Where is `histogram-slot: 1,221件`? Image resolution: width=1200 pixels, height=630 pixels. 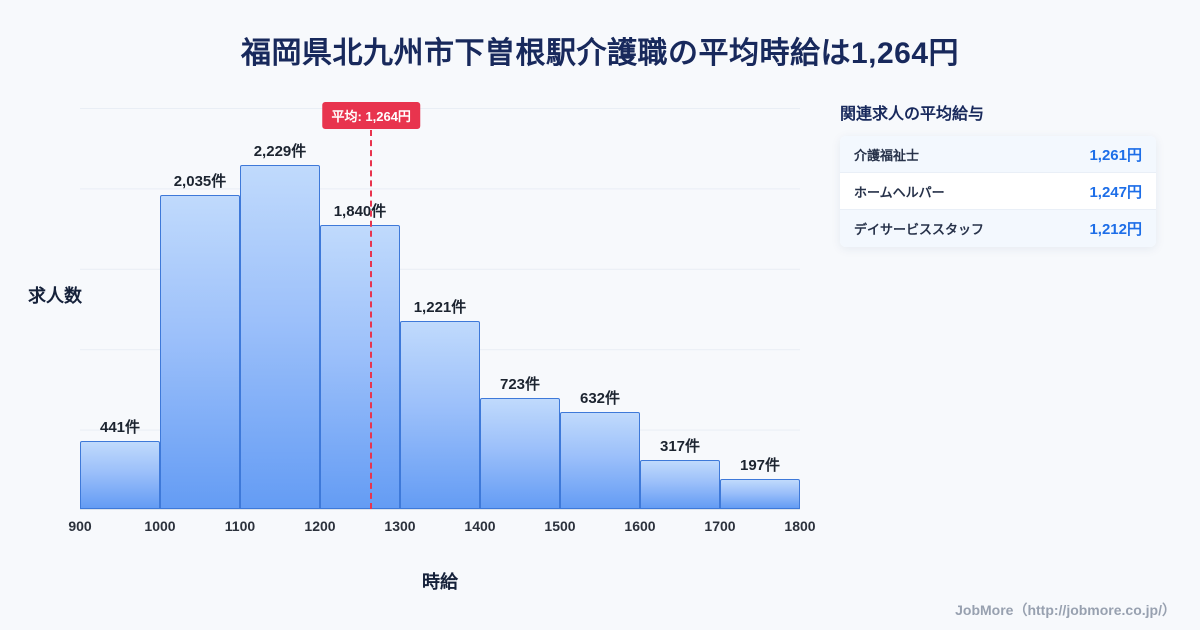 histogram-slot: 1,221件 is located at coordinates (440, 308).